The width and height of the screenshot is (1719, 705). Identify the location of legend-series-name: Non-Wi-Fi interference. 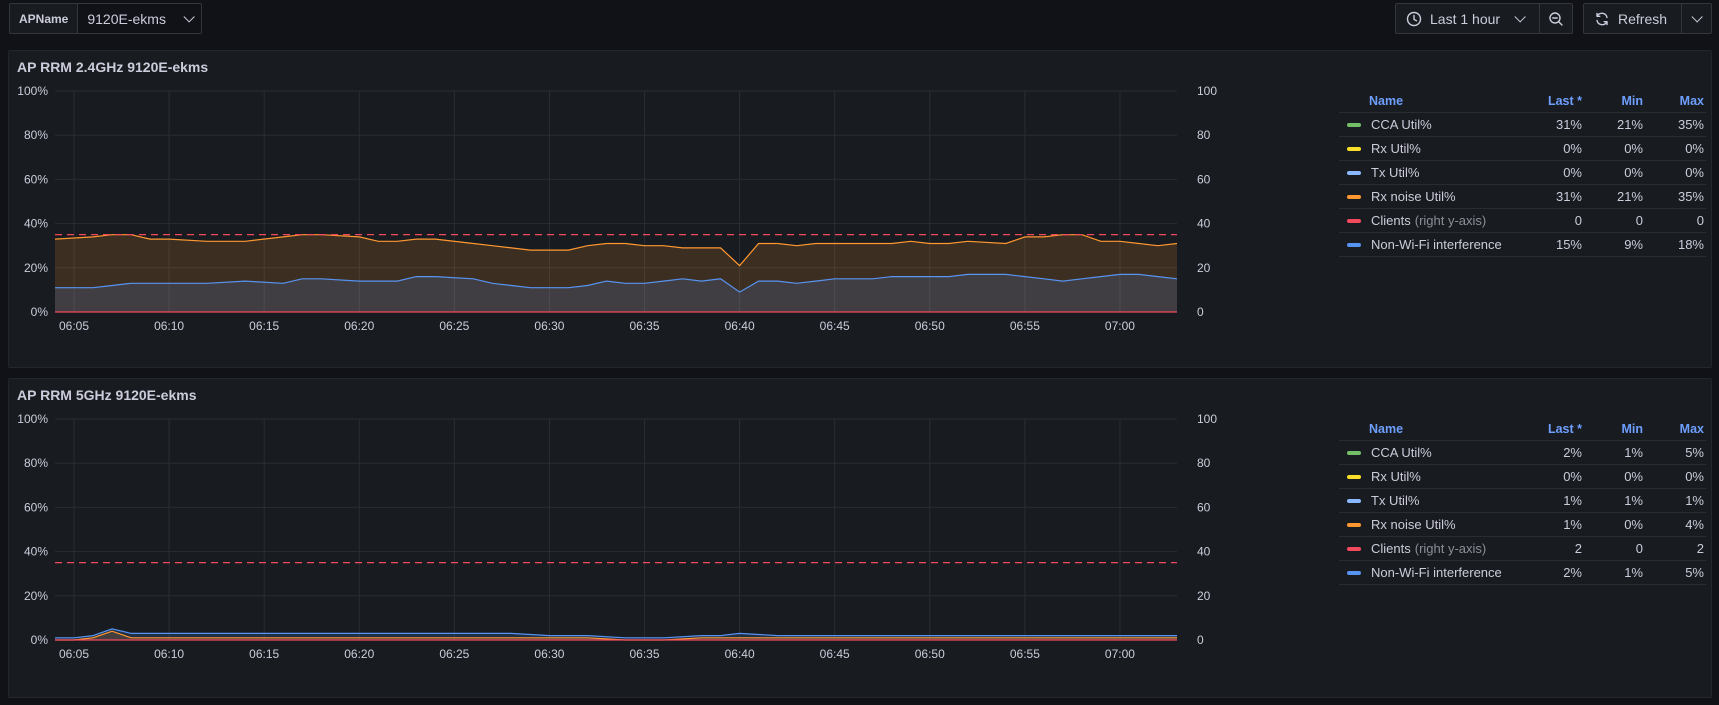
(1427, 572).